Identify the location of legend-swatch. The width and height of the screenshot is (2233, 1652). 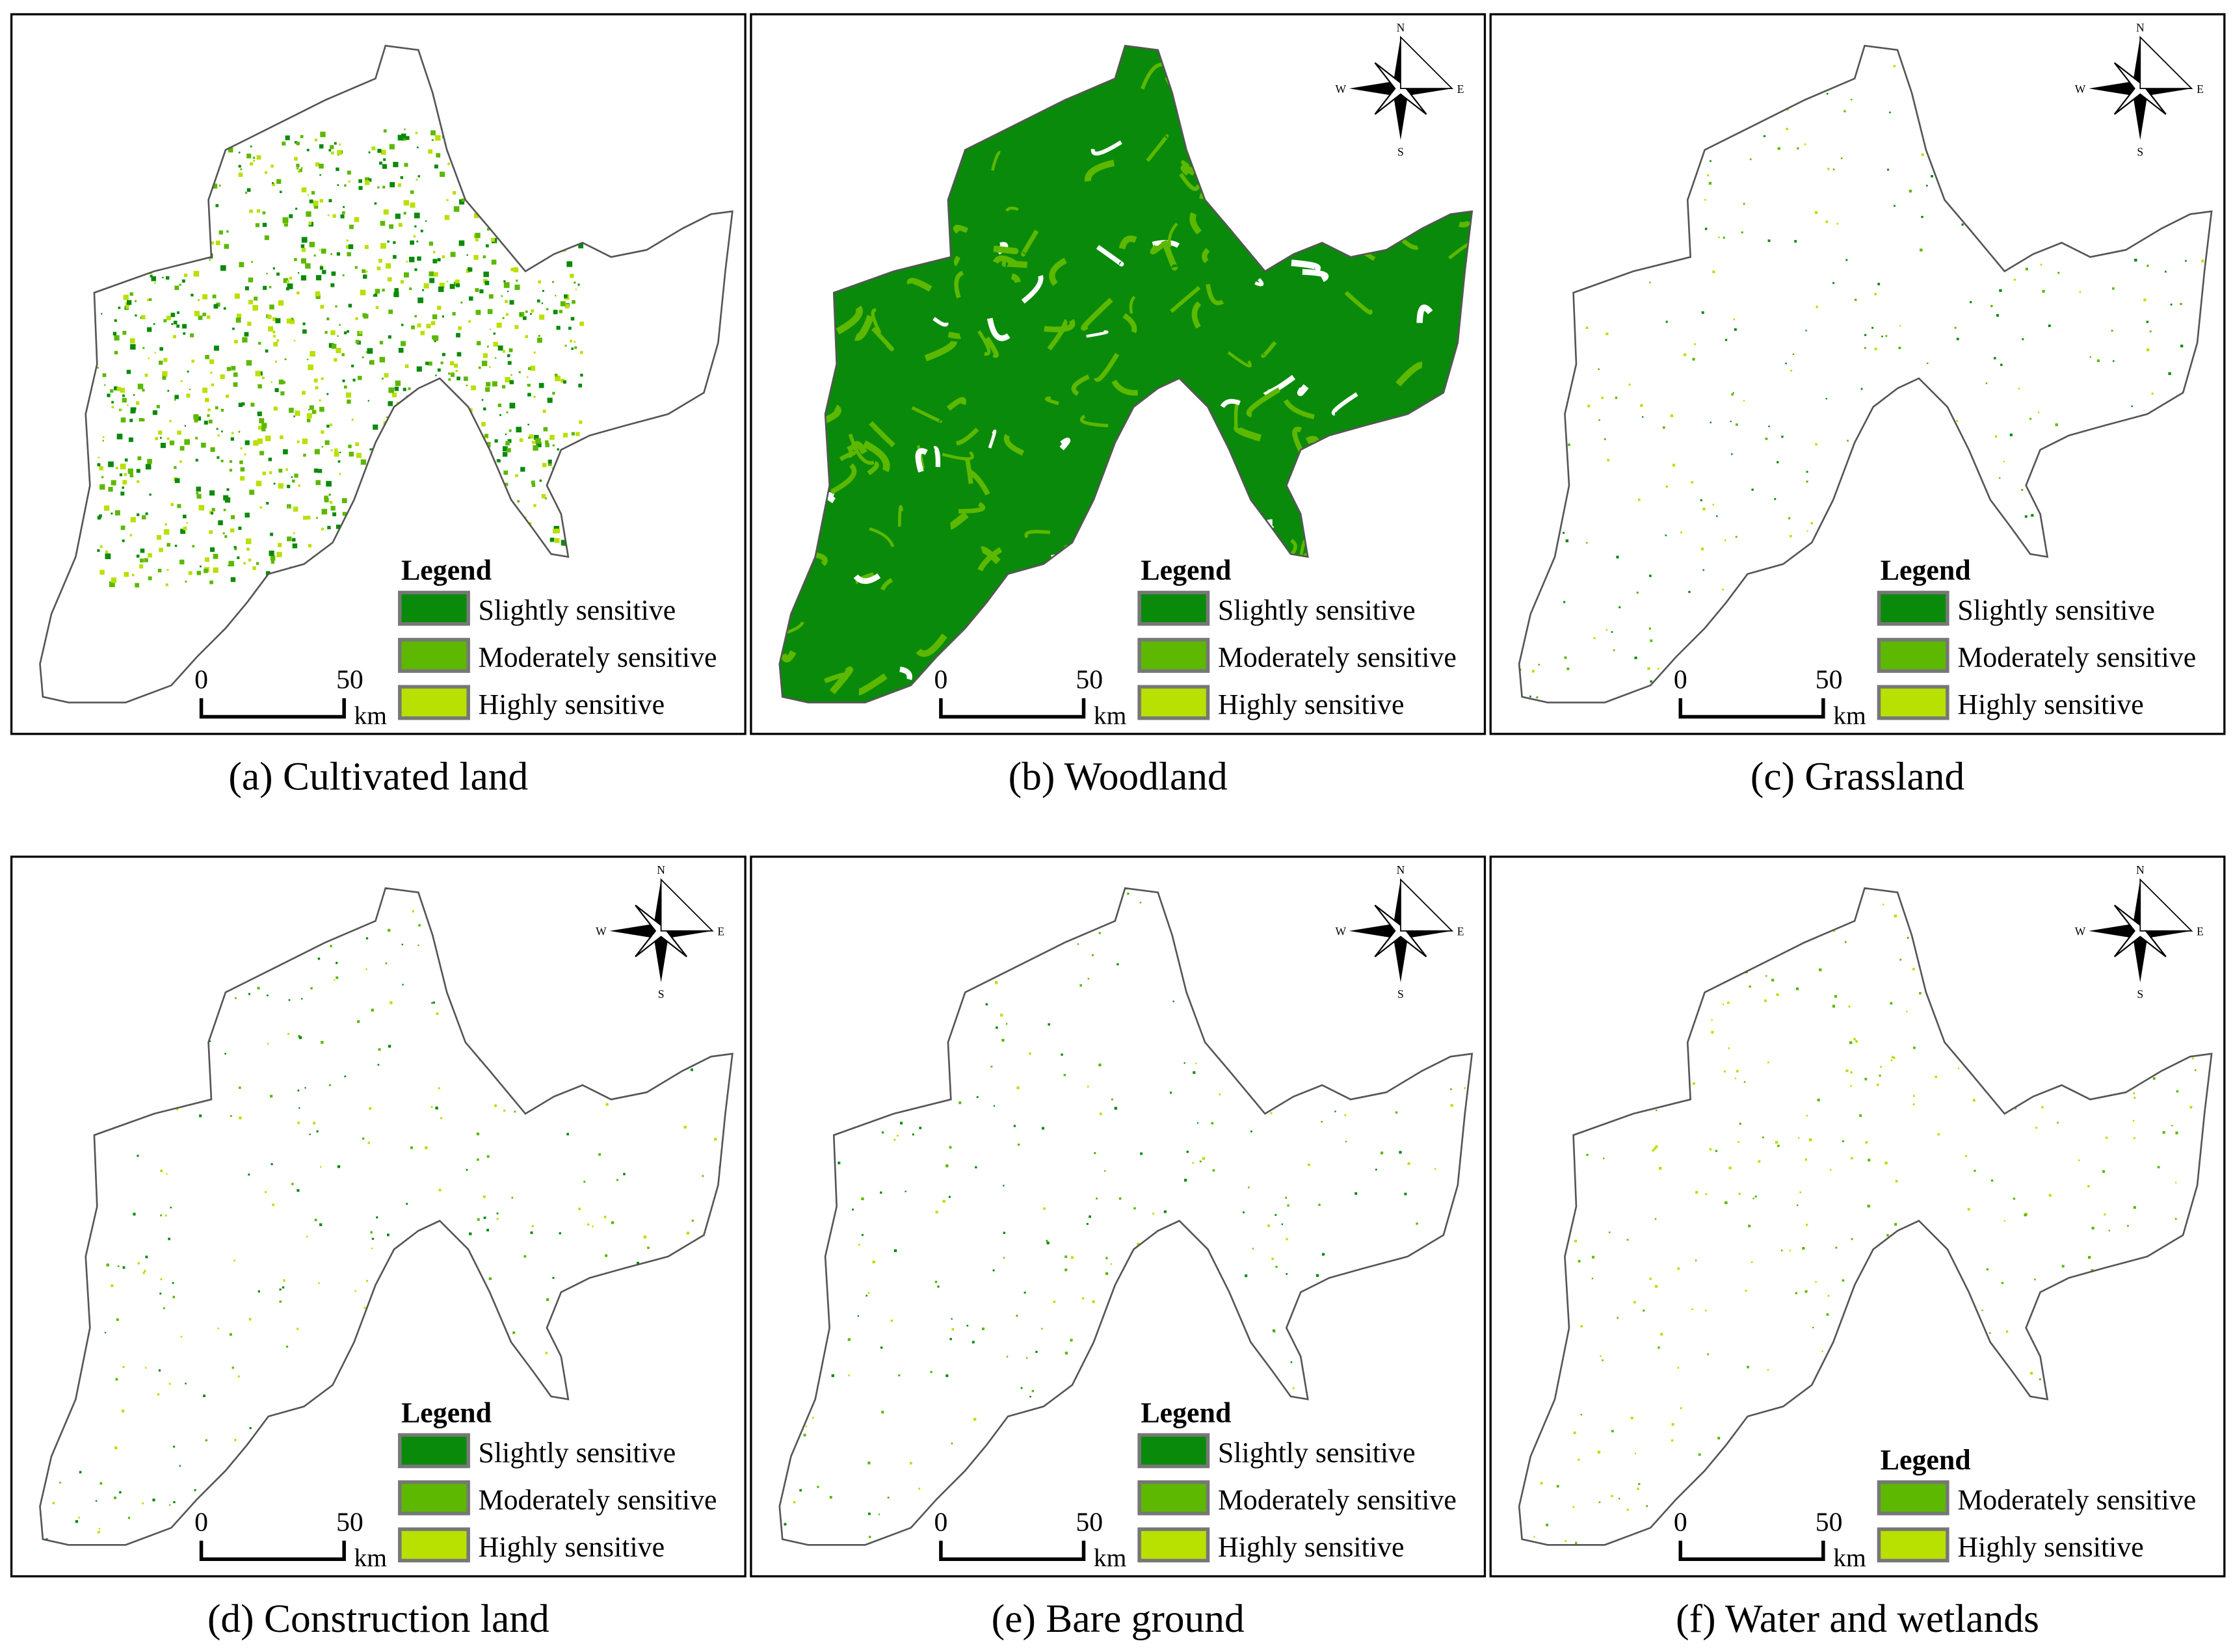
(434, 608).